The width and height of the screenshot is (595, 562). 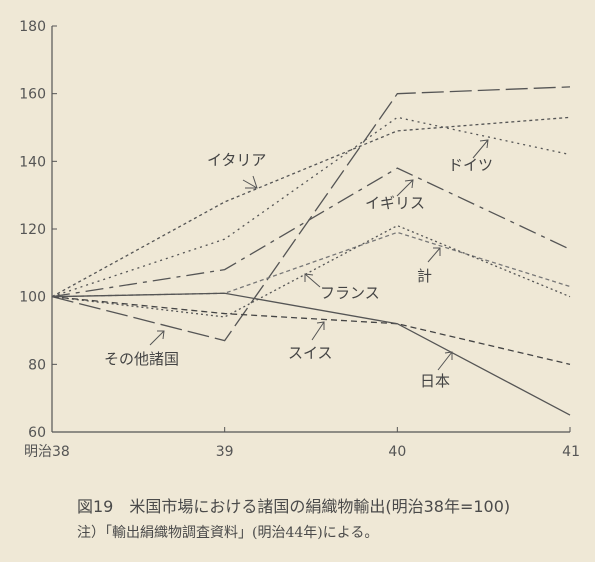 What do you see at coordinates (47, 452) in the screenshot?
I see `x-tick-label: 明治38` at bounding box center [47, 452].